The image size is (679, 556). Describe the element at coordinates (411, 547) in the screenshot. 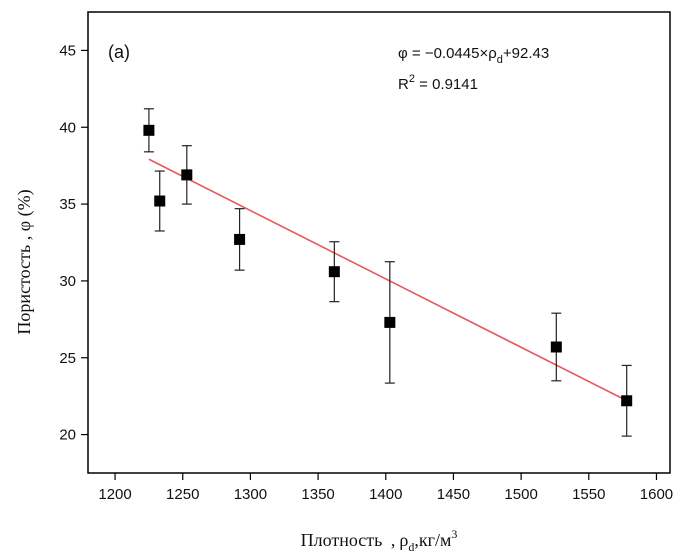

I see `x-axis-label-subscript: d` at that location.